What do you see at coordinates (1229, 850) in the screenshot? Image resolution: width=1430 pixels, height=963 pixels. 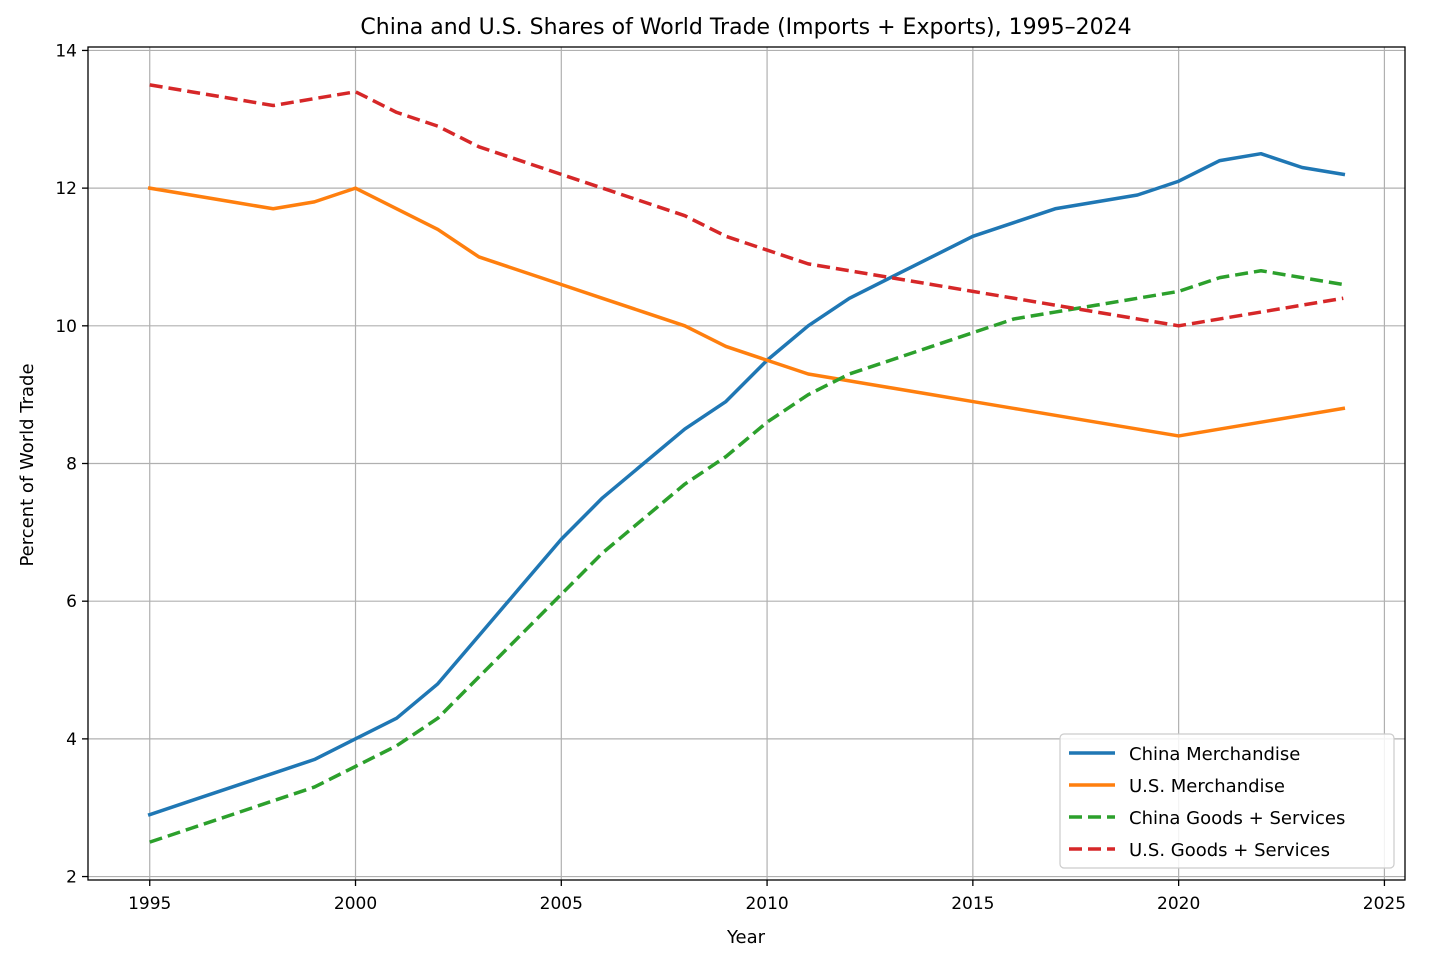 I see `legend-label: U.S. Goods + Services` at bounding box center [1229, 850].